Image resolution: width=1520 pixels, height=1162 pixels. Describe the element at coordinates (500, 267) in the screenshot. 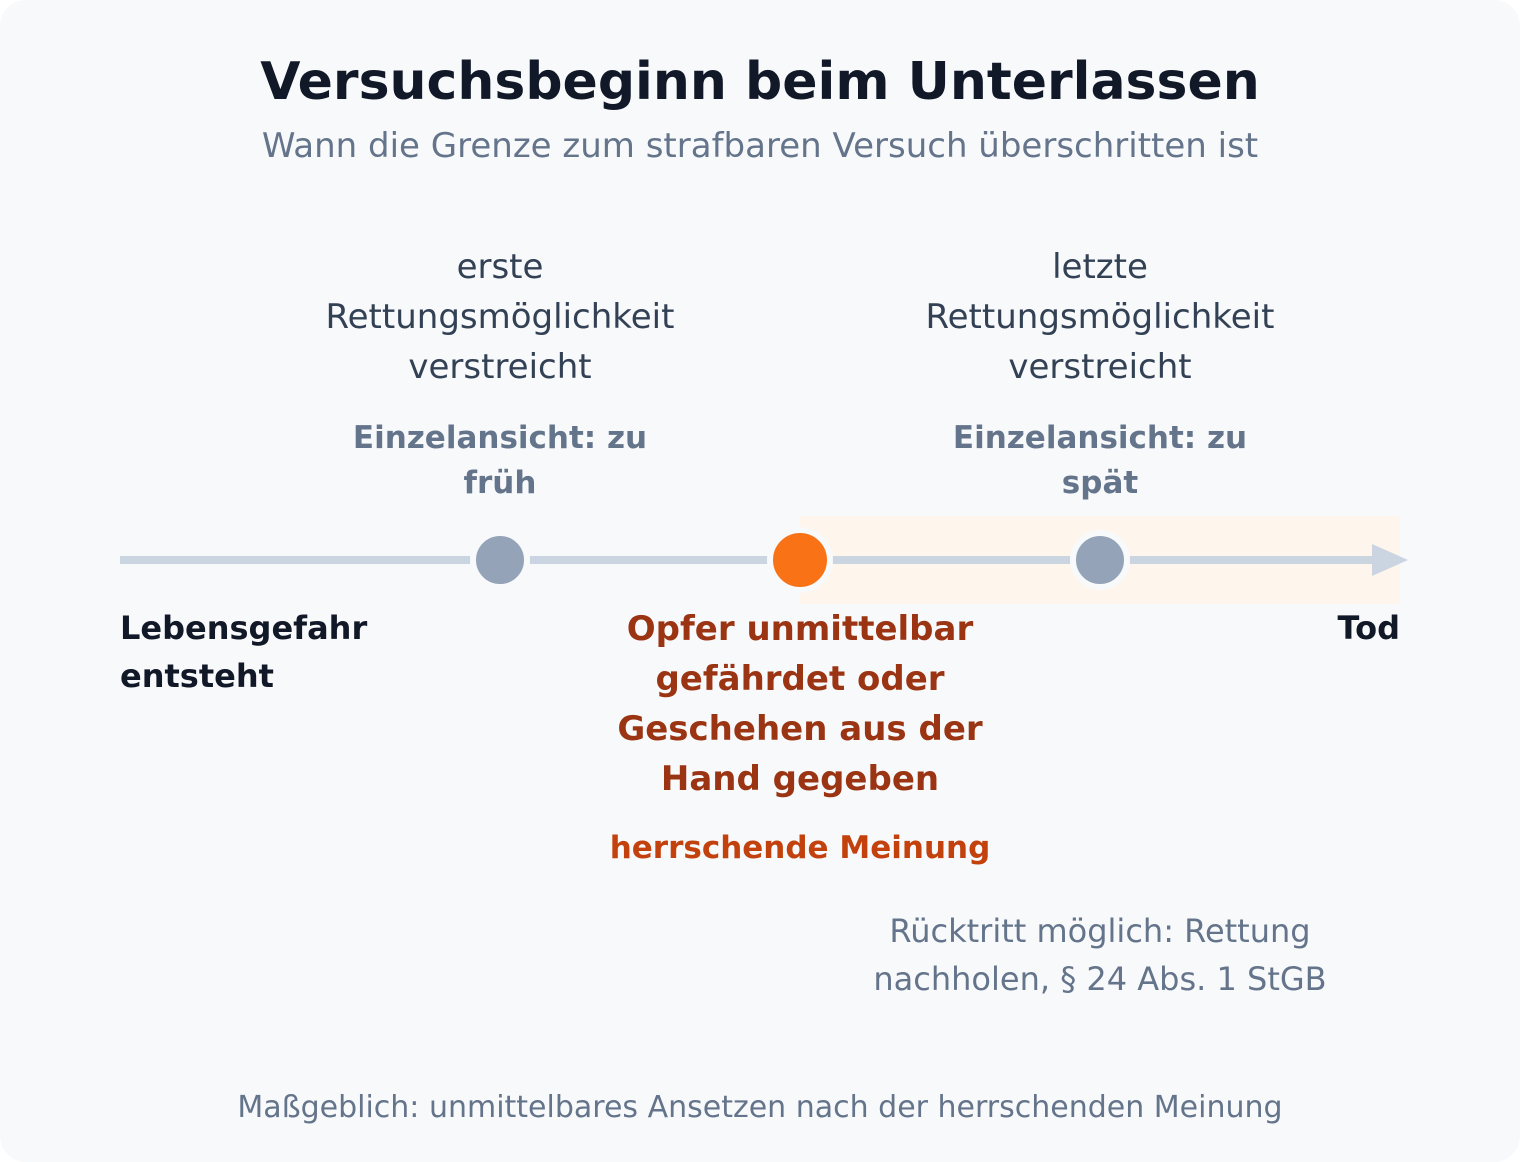

I see `first-rescue-label-line: erste` at that location.